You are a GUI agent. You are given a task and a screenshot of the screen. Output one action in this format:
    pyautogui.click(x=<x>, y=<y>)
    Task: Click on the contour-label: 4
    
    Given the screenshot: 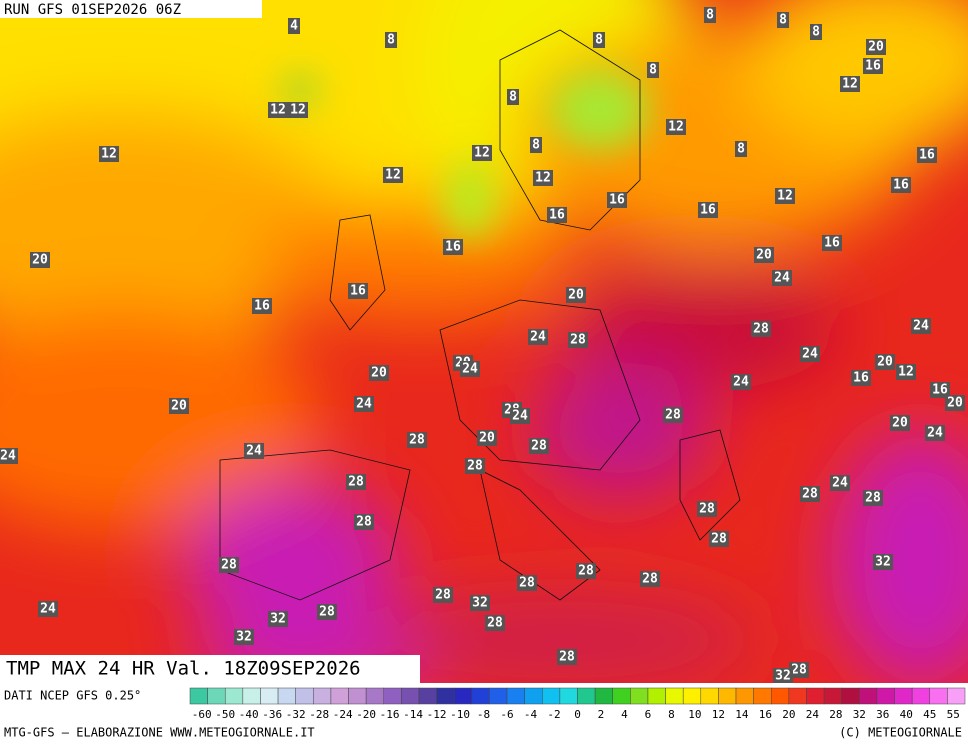 What is the action you would take?
    pyautogui.click(x=294, y=26)
    